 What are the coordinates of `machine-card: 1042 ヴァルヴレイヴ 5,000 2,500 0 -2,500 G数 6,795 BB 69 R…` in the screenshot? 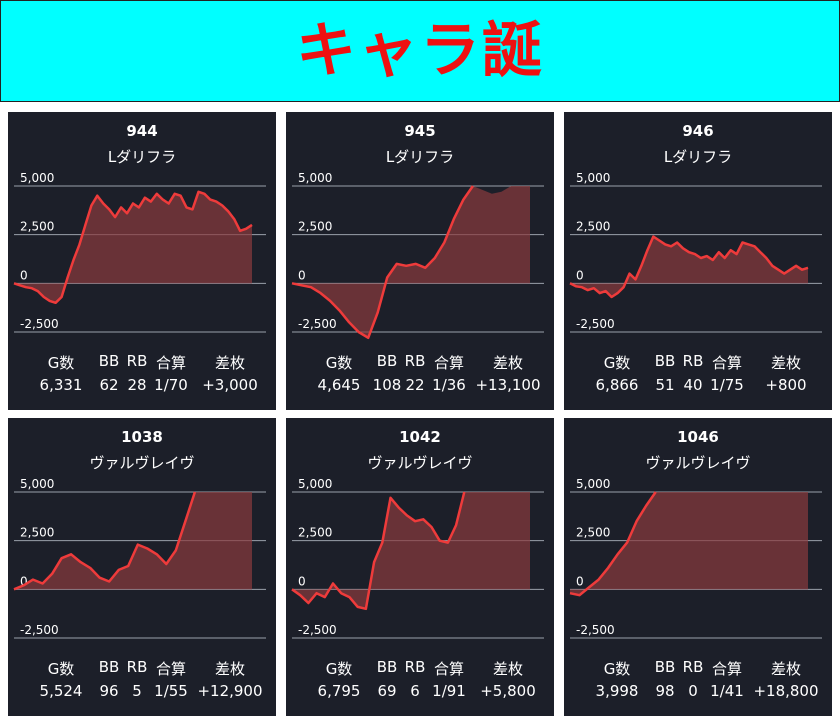 It's located at (420, 567).